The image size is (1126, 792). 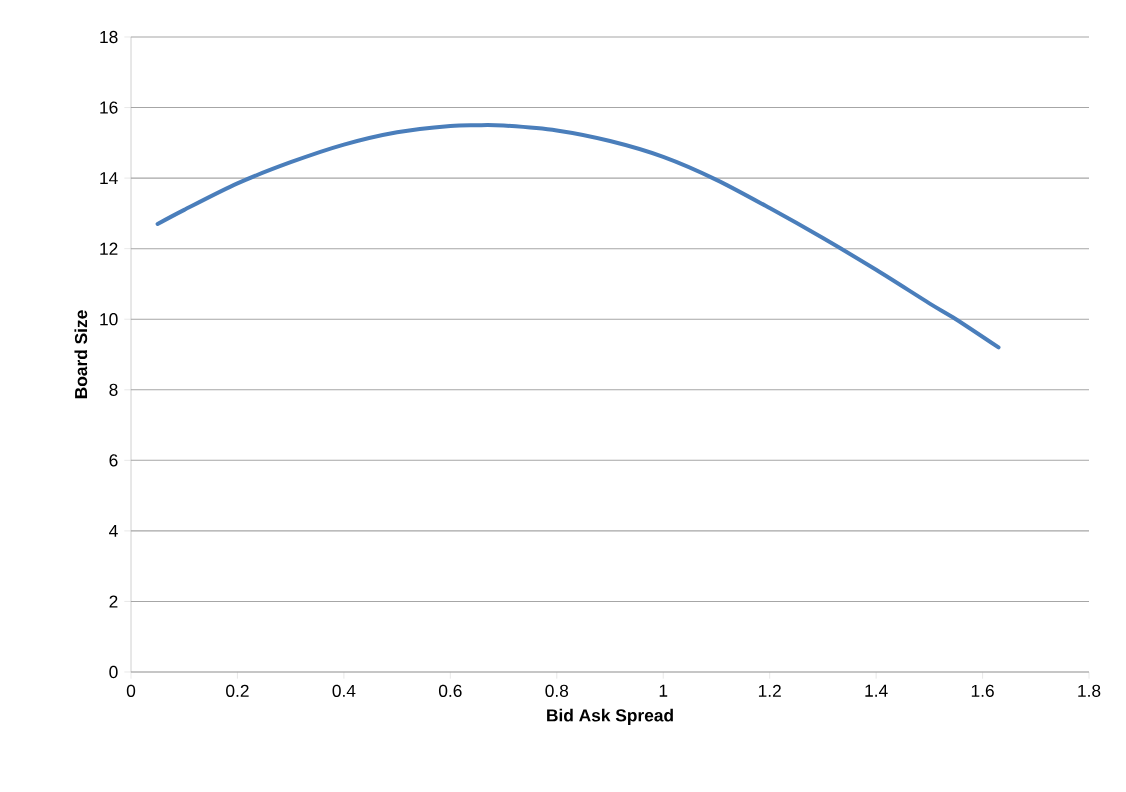 I want to click on y-tick-label: 16, so click(x=109, y=107).